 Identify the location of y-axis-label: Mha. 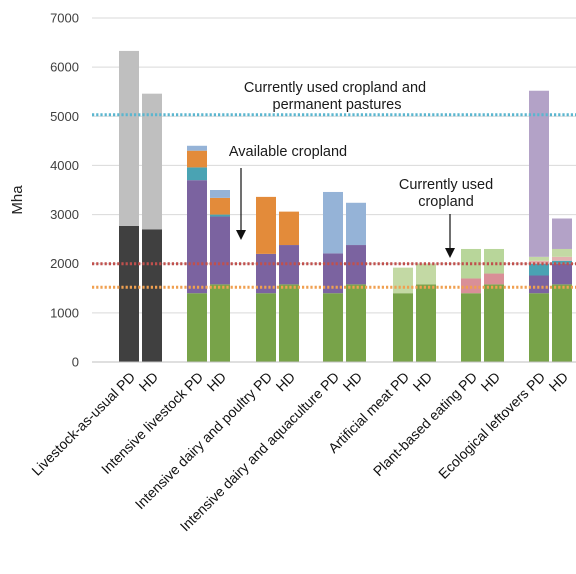
(17, 200).